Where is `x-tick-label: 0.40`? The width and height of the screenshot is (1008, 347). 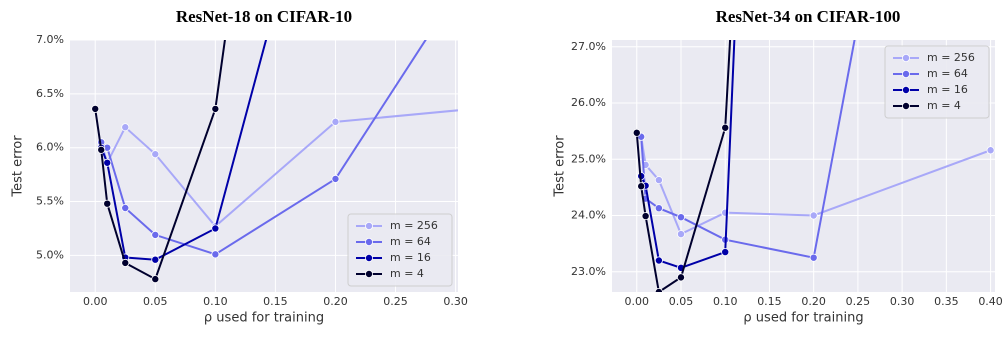
x-tick-label: 0.40 is located at coordinates (990, 301).